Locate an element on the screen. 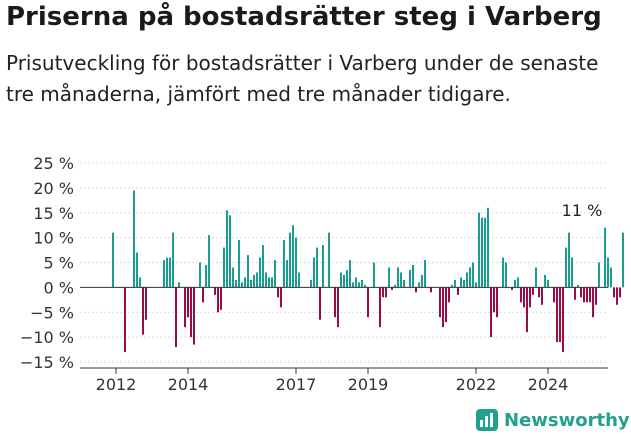  y-tick-label: −15 % is located at coordinates (47, 362).